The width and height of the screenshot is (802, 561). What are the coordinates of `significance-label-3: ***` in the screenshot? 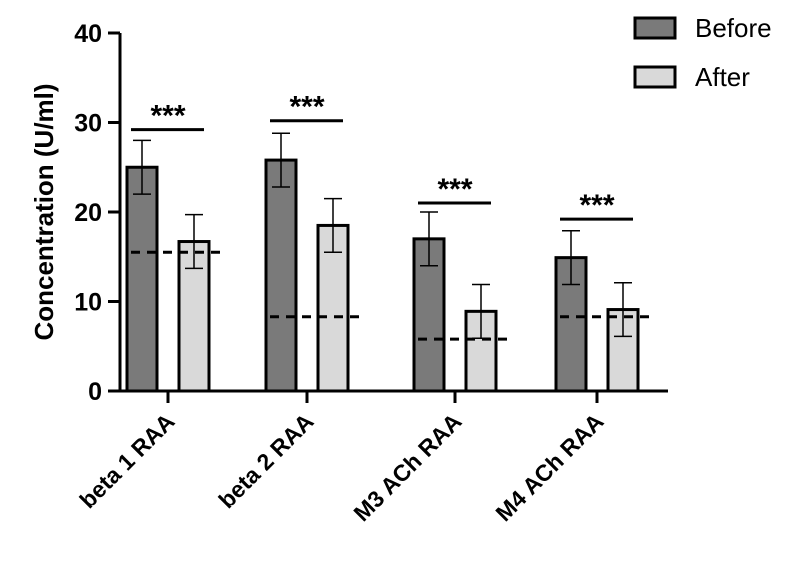 It's located at (596, 205).